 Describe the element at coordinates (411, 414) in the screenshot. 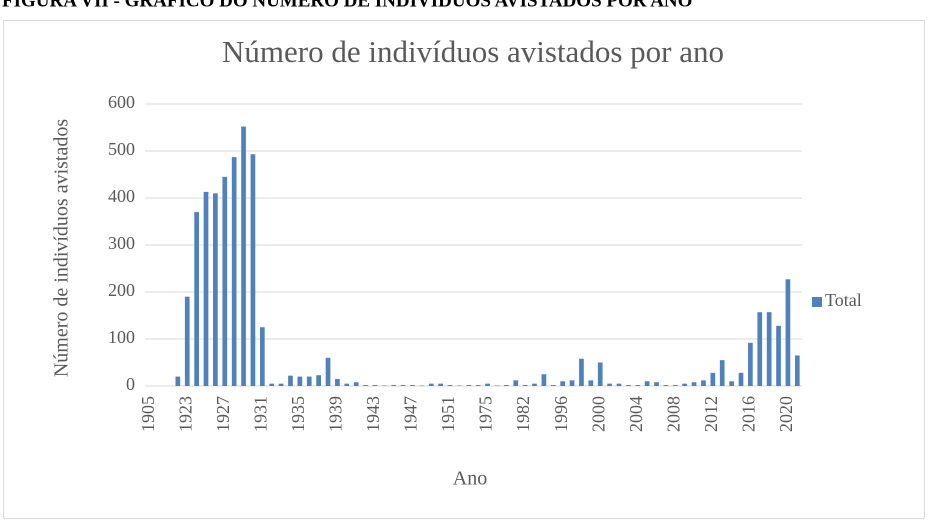

I see `x-tick-label: 1947` at that location.